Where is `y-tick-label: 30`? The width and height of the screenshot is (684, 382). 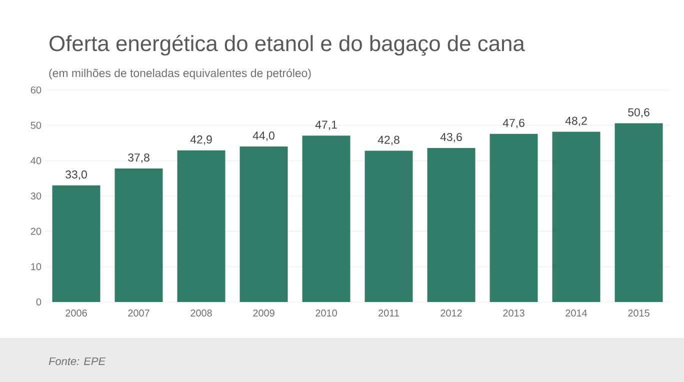 y-tick-label: 30 is located at coordinates (36, 196).